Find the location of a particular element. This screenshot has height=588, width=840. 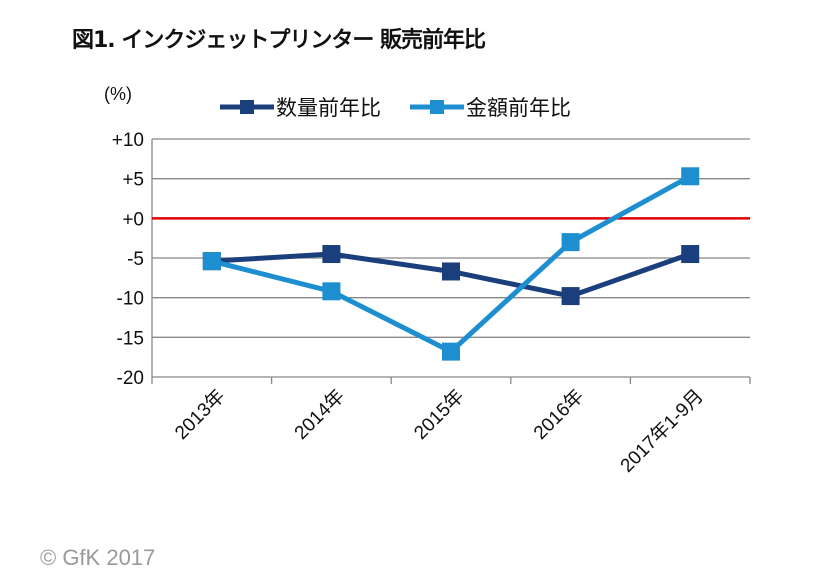

legend-item: 数量前年比 is located at coordinates (300, 108).